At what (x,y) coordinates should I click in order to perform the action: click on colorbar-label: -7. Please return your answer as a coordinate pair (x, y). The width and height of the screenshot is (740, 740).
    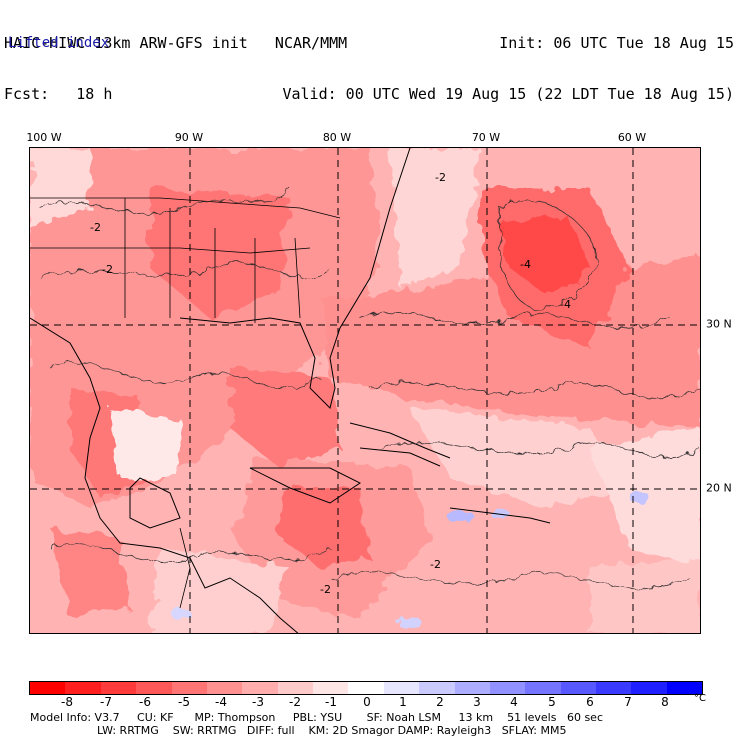
    Looking at the image, I should click on (106, 702).